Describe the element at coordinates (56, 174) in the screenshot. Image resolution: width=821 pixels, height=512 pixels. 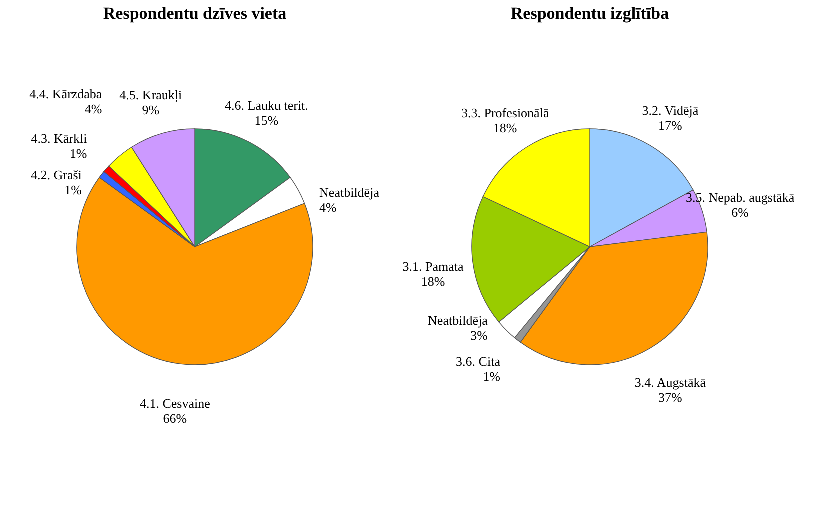
I see `slice-label: 4.2. Graši` at that location.